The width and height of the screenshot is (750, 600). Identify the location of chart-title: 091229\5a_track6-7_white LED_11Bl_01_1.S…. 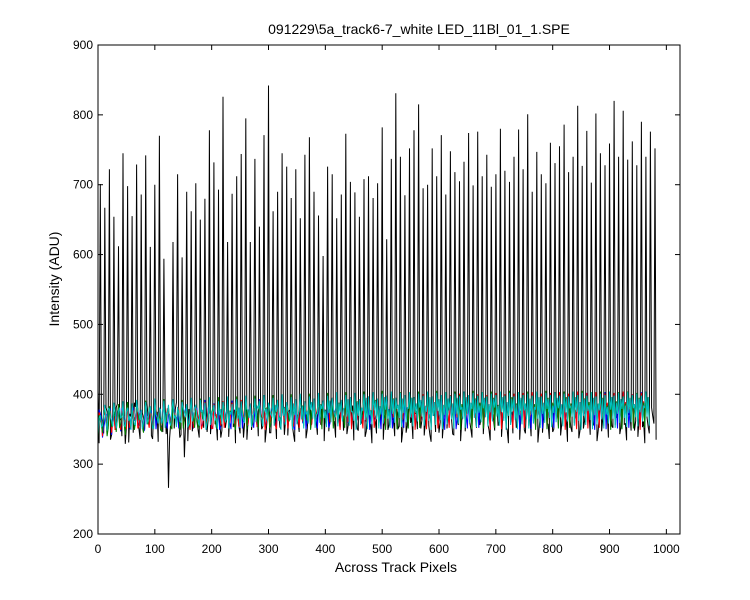
(419, 29).